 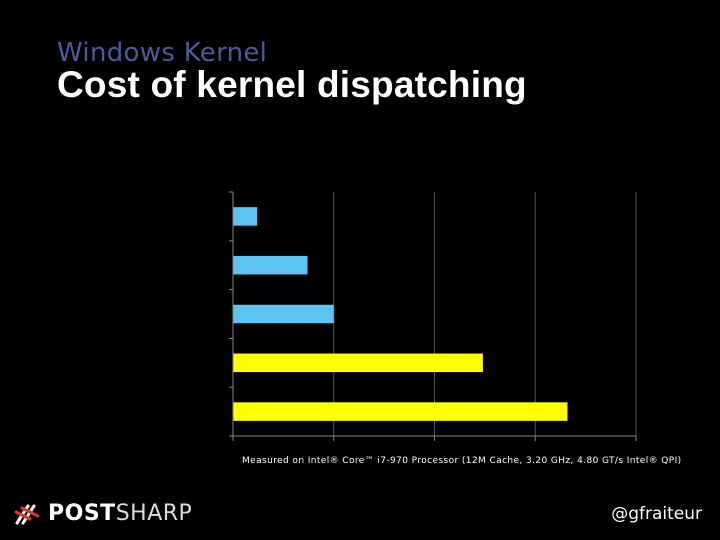 I want to click on postsharp-logo-icon, so click(x=27, y=514).